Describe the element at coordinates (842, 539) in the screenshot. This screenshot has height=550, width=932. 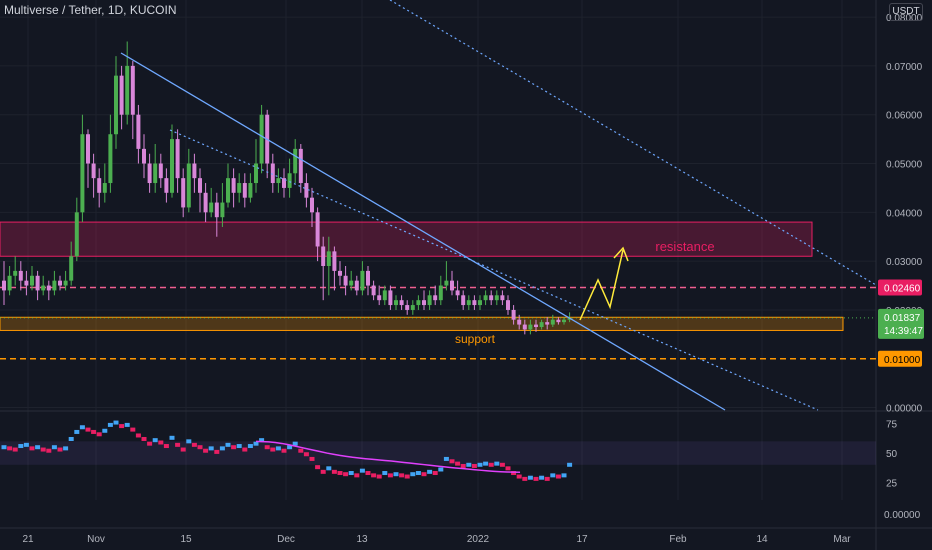
I see `x-tick-label: Mar` at that location.